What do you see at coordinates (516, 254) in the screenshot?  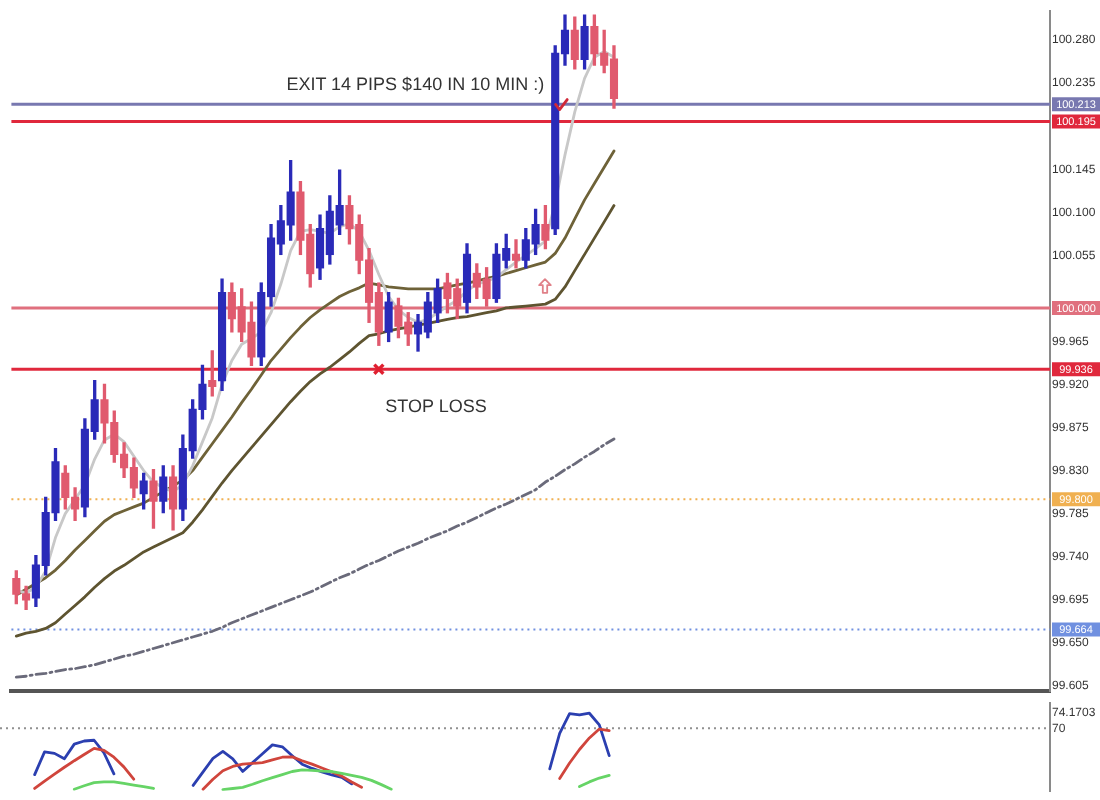 I see `candlestick` at bounding box center [516, 254].